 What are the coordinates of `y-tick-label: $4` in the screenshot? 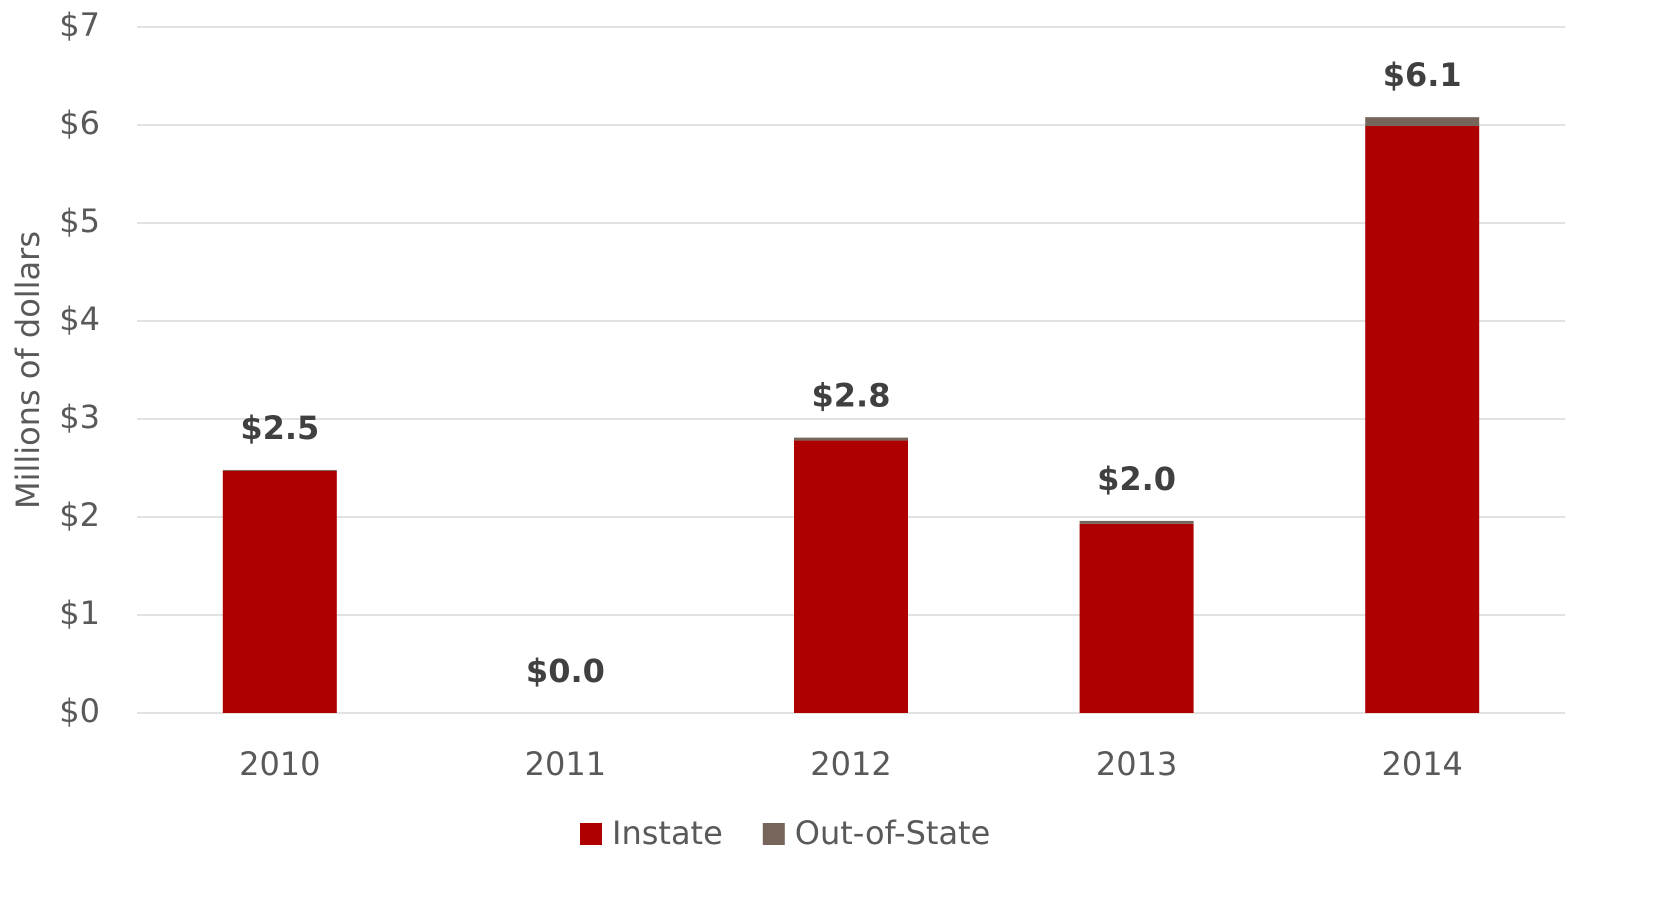 It's located at (79, 319).